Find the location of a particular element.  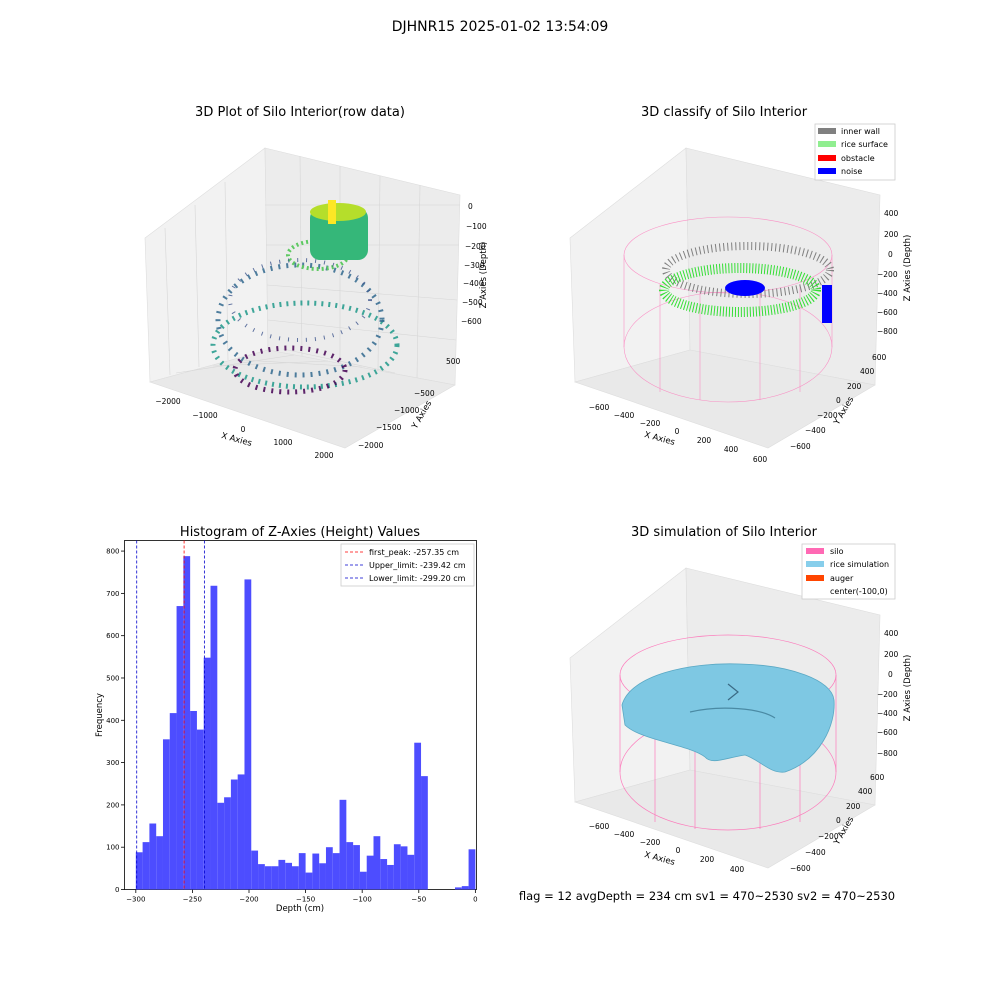

classify-legend: inner wall rice surface obstacle noise is located at coordinates (855, 152).